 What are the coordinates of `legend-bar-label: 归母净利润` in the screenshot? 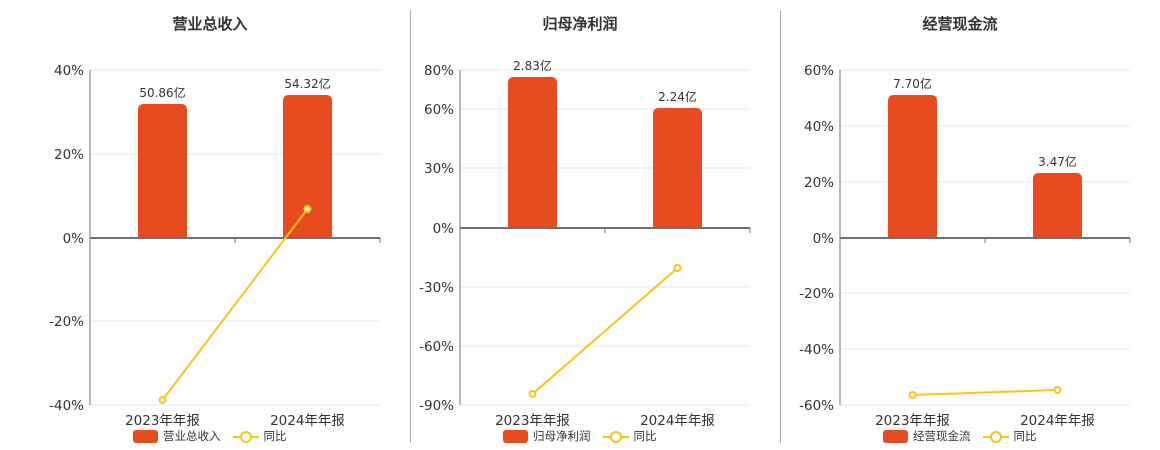 It's located at (562, 436).